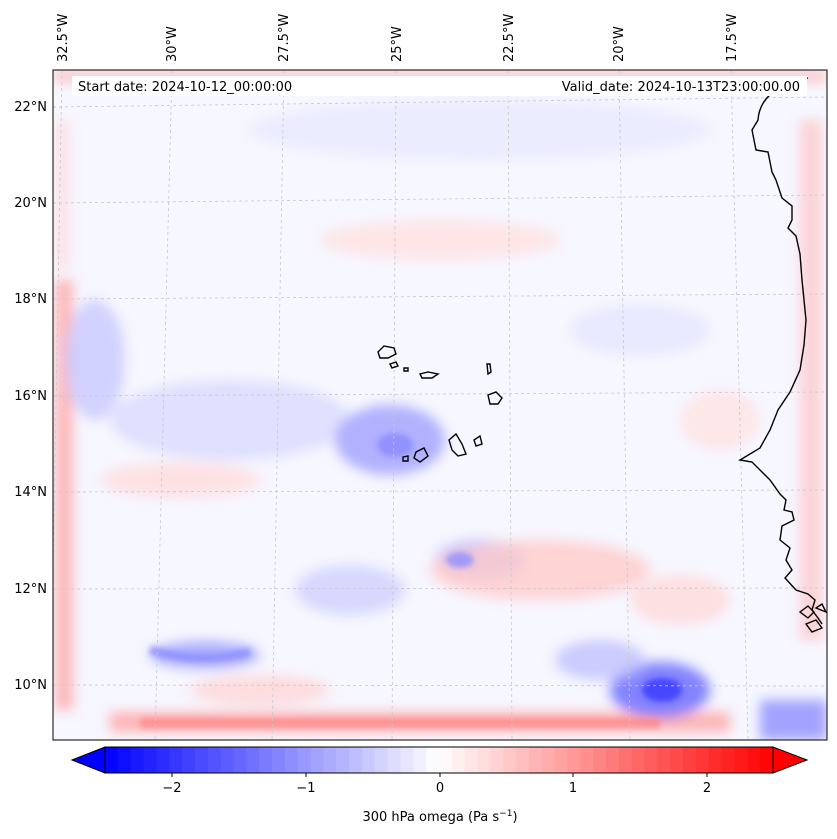 The width and height of the screenshot is (837, 839). I want to click on colorbar-label-close: ), so click(514, 817).